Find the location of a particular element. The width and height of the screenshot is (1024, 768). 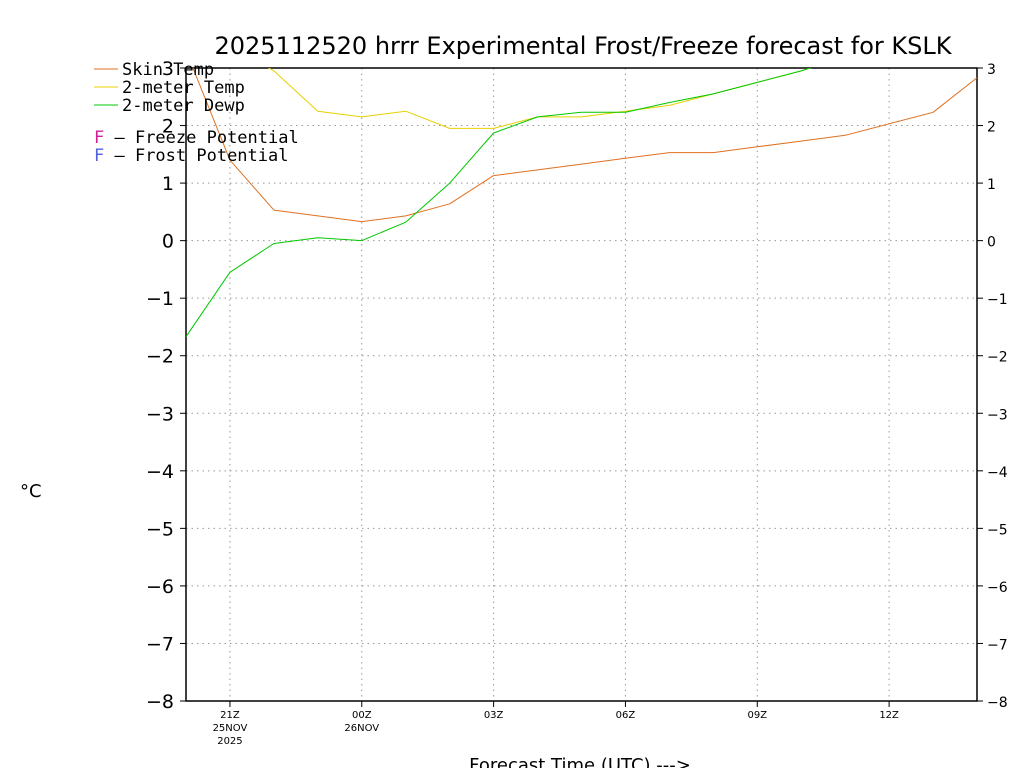

y-tick-label-right: −3 is located at coordinates (997, 415).